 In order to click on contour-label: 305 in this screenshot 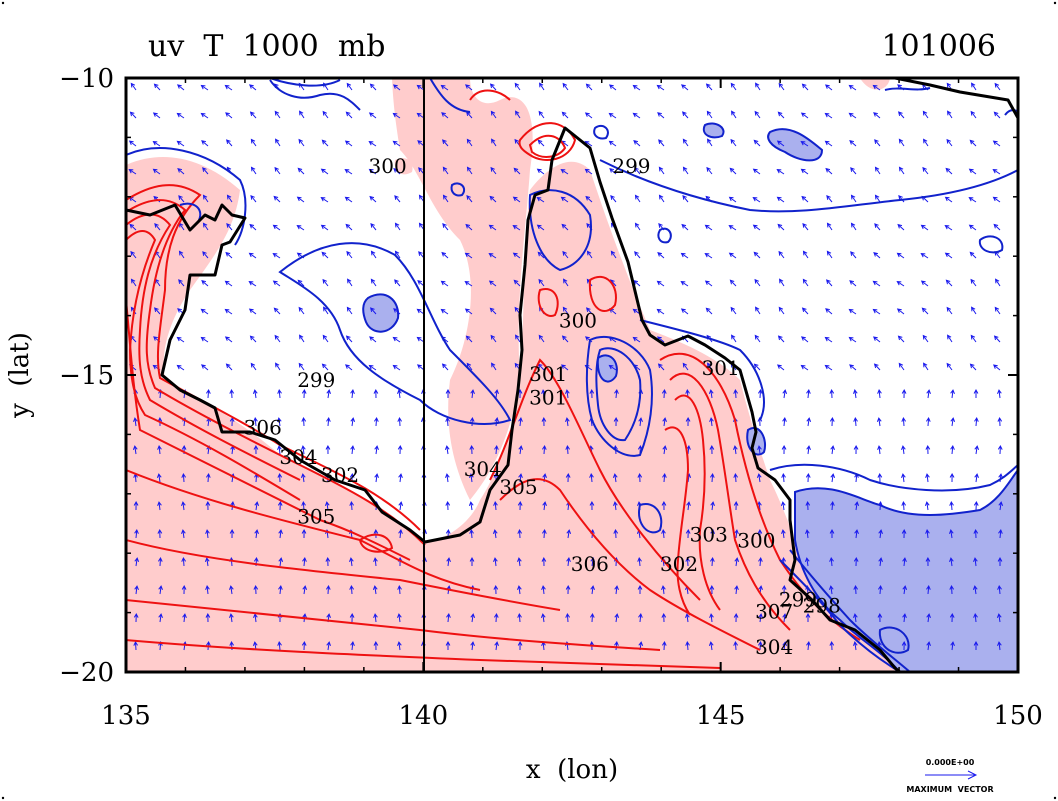, I will do `click(518, 487)`.